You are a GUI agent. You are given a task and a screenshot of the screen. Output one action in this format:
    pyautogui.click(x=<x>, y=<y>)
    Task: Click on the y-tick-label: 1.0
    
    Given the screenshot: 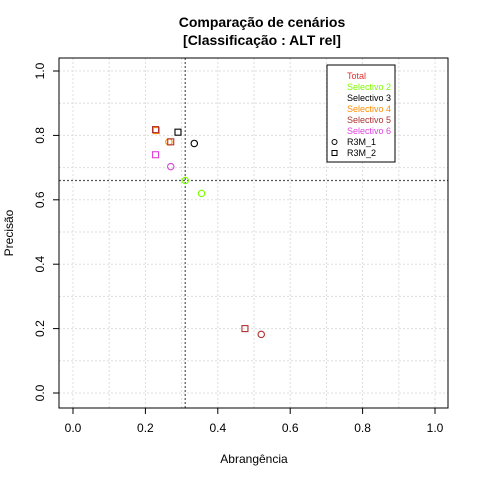 What is the action you would take?
    pyautogui.click(x=40, y=70)
    